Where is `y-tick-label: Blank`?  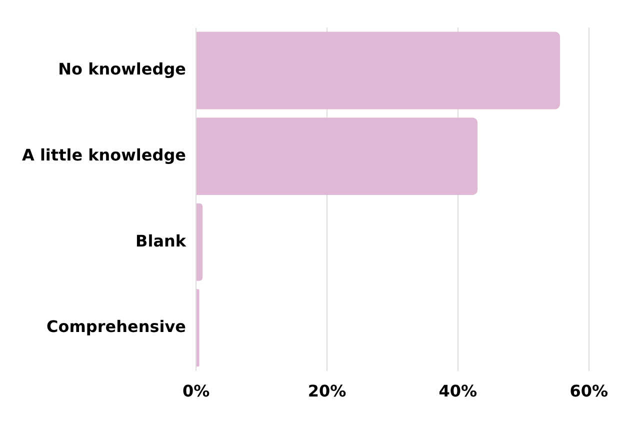 y-tick-label: Blank is located at coordinates (161, 240).